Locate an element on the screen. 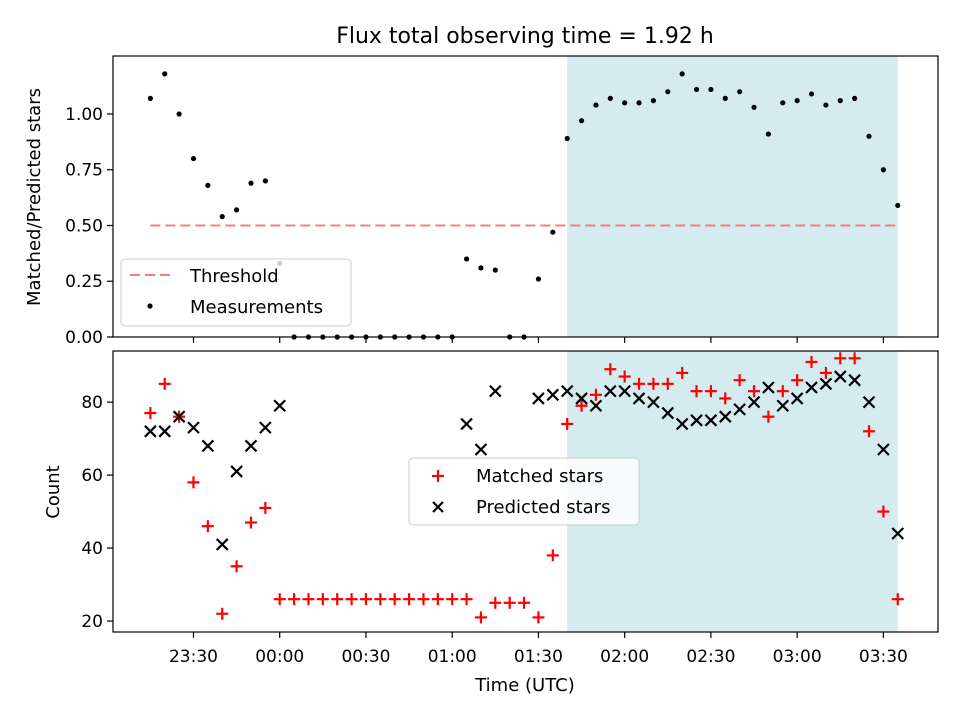 This screenshot has height=720, width=960. bottom-xtick-label: 03:00 is located at coordinates (797, 657).